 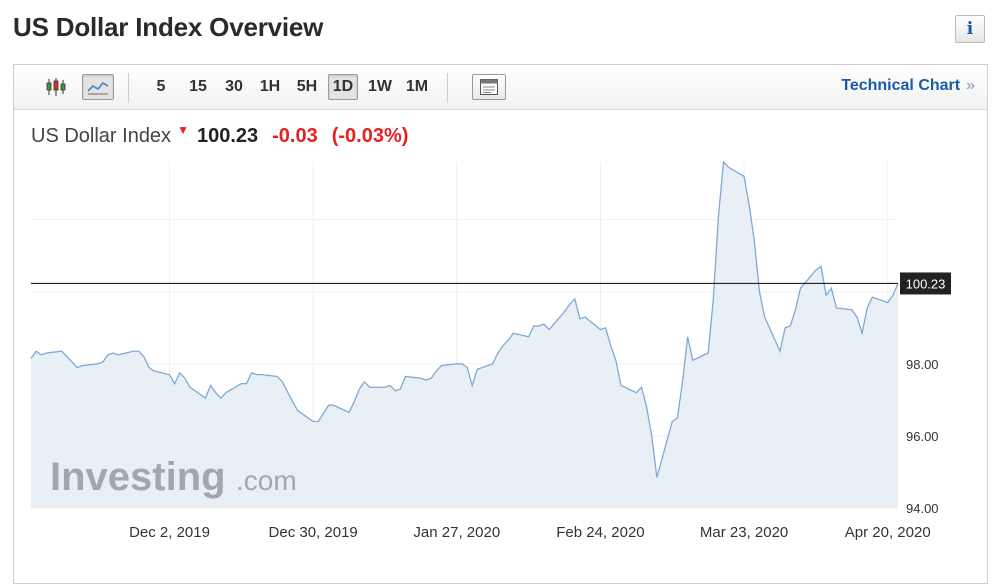 I want to click on timeframe-1m: 1M, so click(x=417, y=86).